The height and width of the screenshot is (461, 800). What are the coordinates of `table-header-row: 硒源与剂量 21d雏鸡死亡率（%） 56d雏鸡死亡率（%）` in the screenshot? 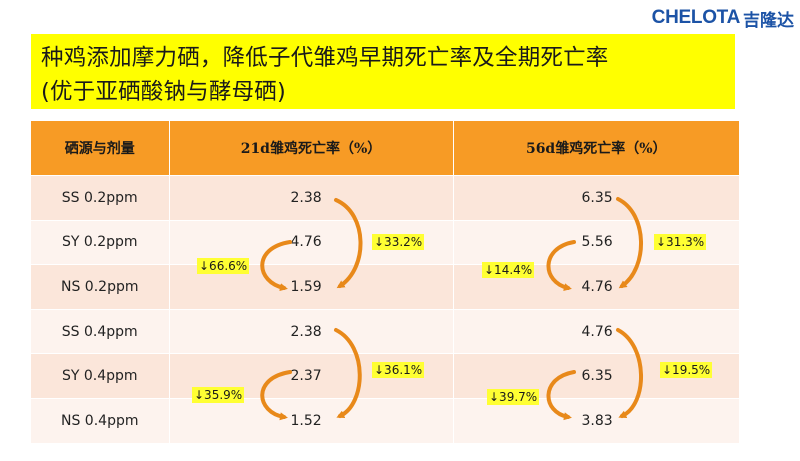 It's located at (385, 148).